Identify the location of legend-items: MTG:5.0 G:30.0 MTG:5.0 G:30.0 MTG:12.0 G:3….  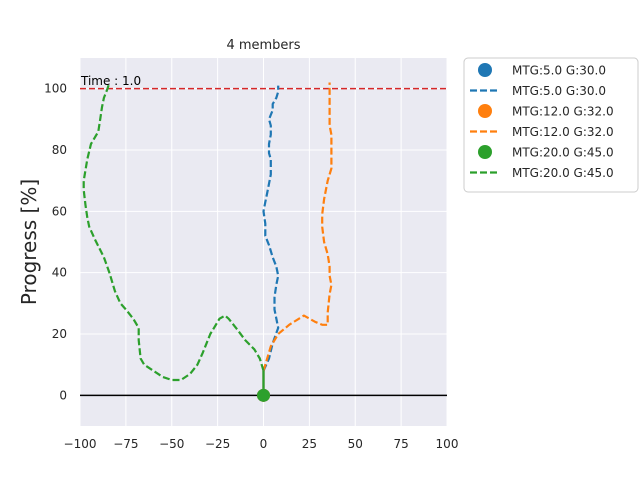
(542, 121).